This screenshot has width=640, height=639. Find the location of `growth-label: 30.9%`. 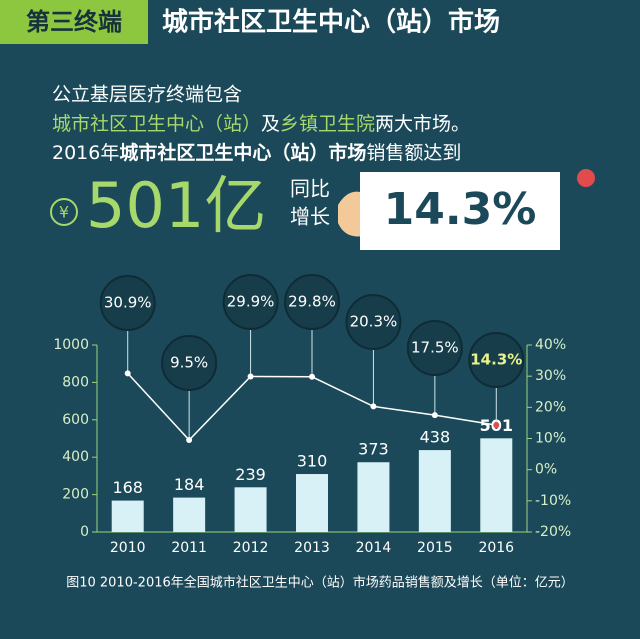

growth-label: 30.9% is located at coordinates (128, 303).